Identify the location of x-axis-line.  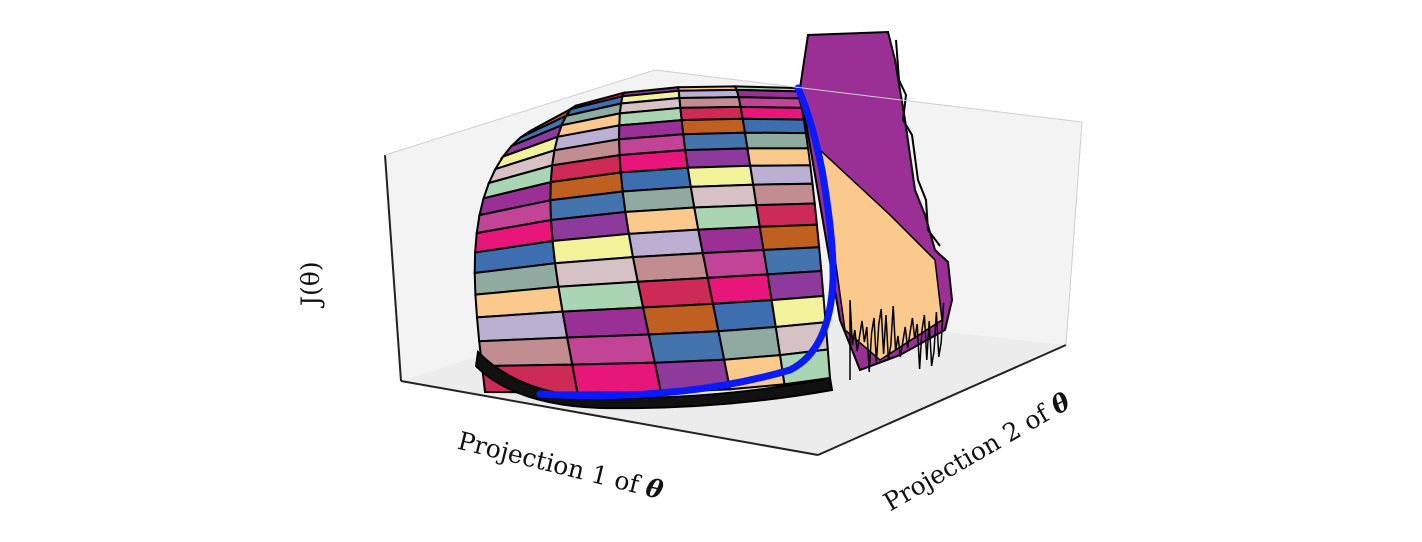
(609, 418).